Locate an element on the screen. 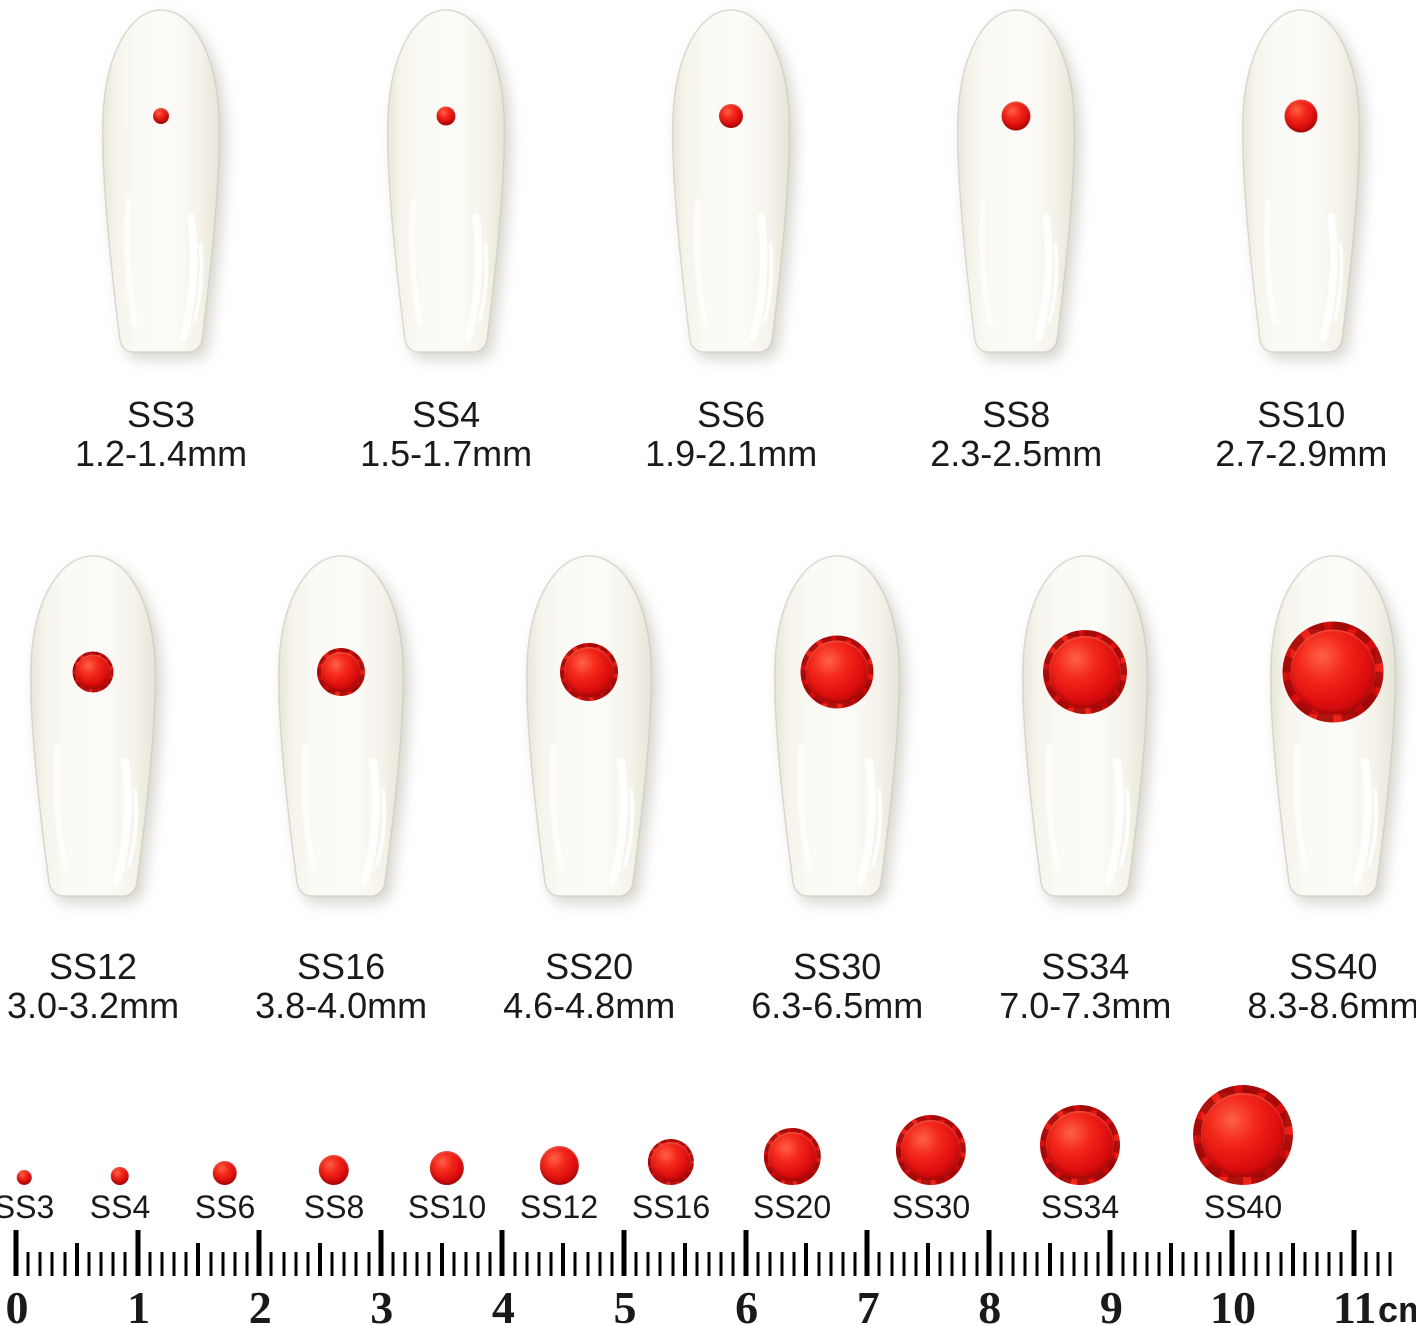  nail-label: SS8 2.3-2.5mm is located at coordinates (1016, 434).